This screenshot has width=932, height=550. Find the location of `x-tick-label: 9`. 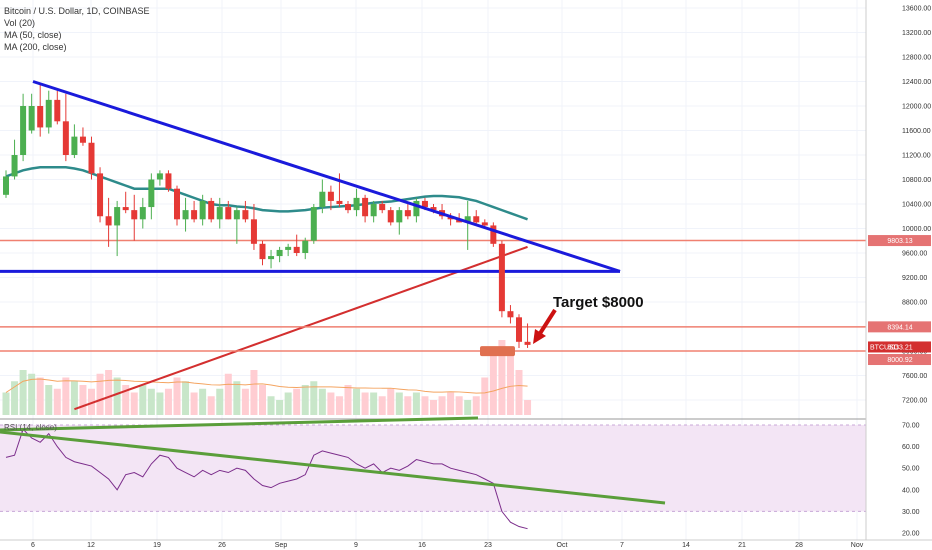

x-tick-label: 9 is located at coordinates (356, 545).